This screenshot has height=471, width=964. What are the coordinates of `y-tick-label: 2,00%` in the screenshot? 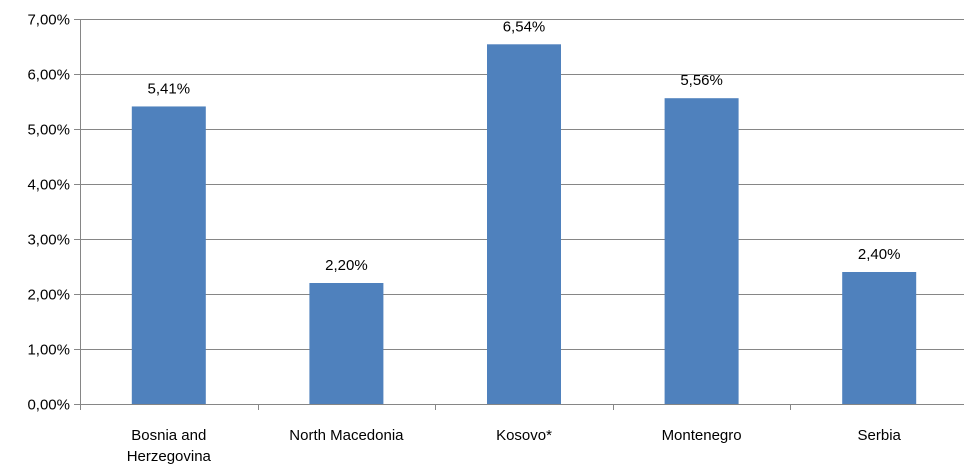 It's located at (48, 295).